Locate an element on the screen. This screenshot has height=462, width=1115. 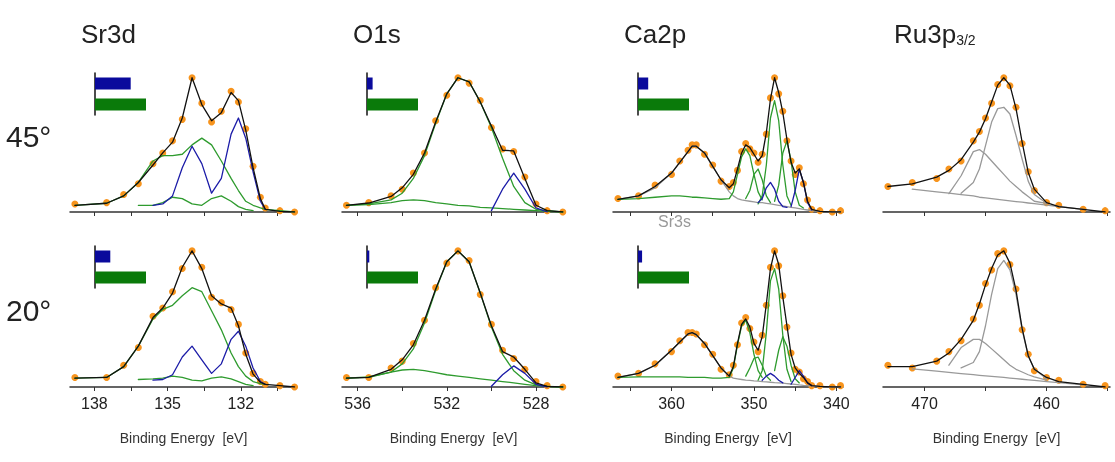
chart-title: Ru3p3/2 is located at coordinates (935, 34).